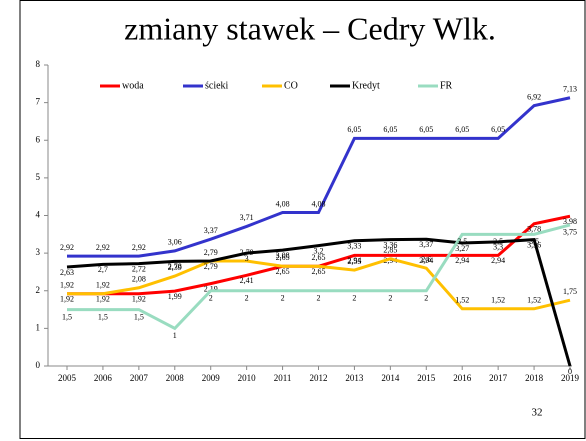 Image resolution: width=586 pixels, height=441 pixels. I want to click on data-label: 6,92, so click(534, 96).